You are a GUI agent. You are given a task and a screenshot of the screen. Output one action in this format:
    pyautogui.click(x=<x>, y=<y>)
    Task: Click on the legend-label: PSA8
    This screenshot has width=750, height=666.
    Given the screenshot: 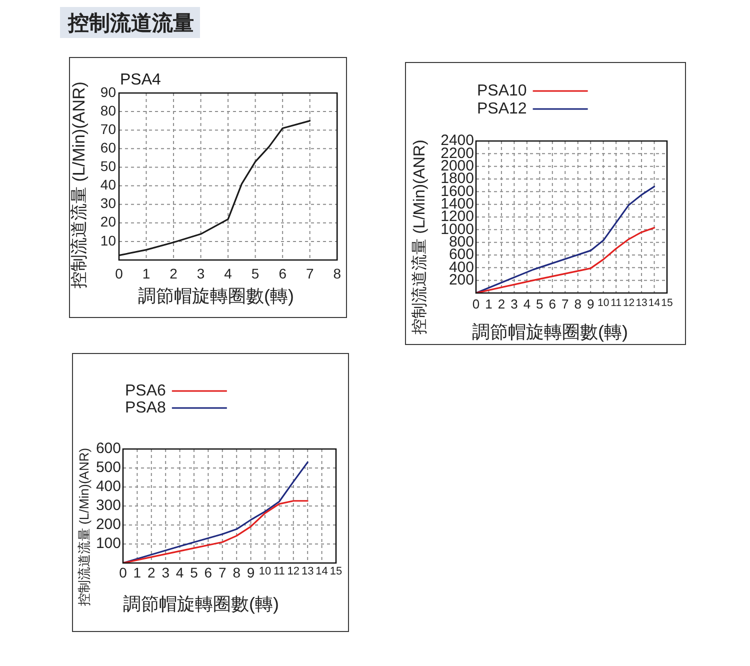 What is the action you would take?
    pyautogui.click(x=145, y=407)
    